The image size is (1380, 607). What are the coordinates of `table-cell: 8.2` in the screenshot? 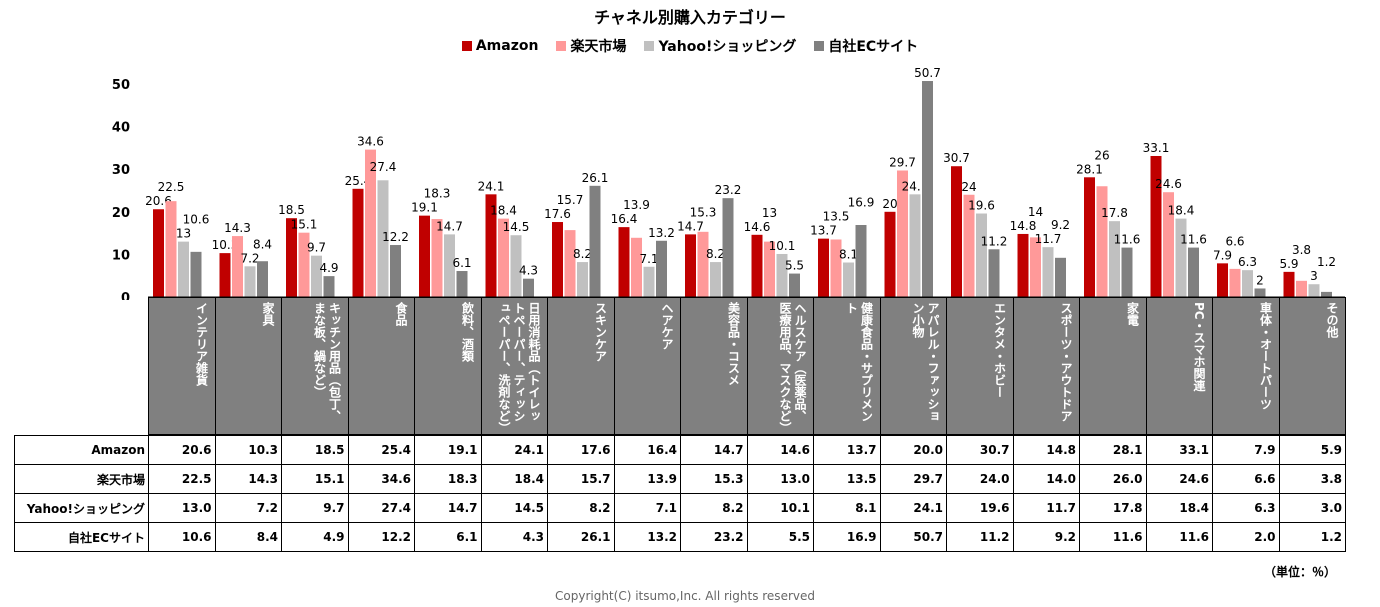 It's located at (714, 508).